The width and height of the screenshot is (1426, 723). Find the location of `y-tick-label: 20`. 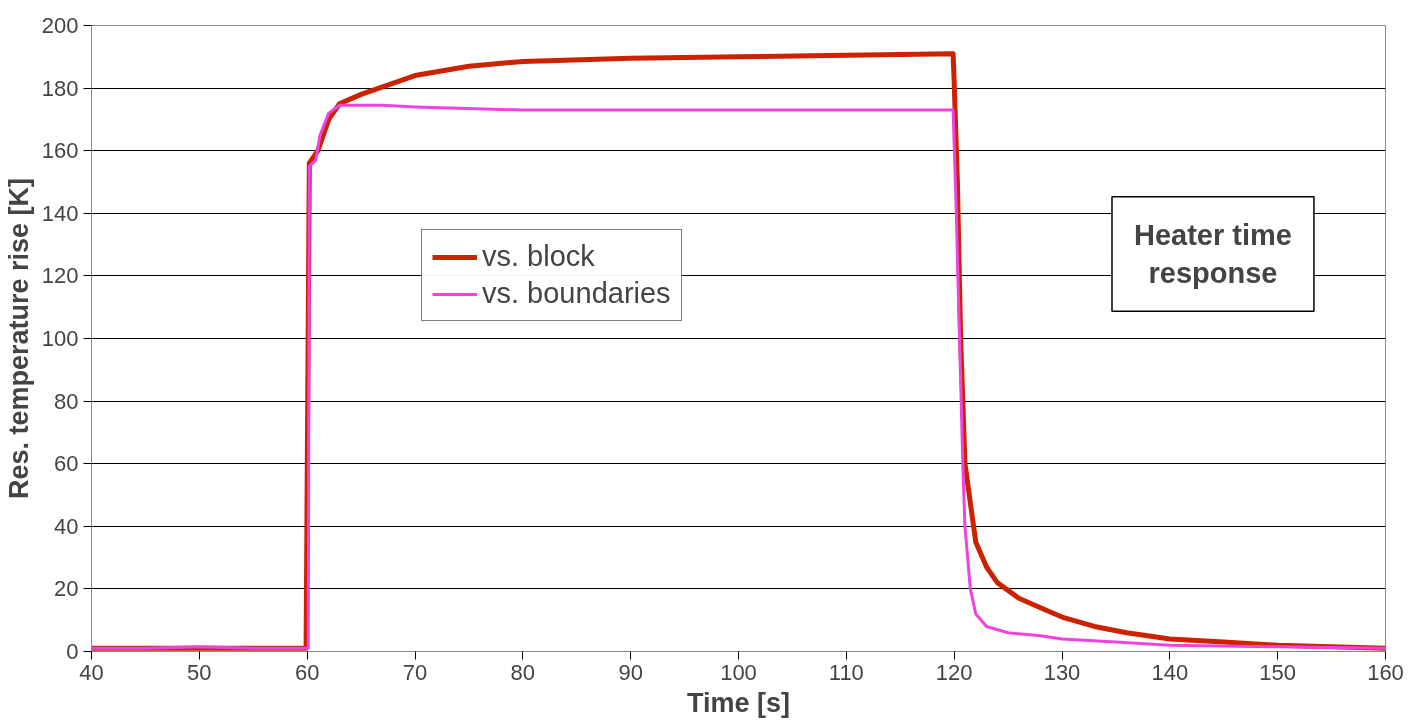

y-tick-label: 20 is located at coordinates (66, 589).